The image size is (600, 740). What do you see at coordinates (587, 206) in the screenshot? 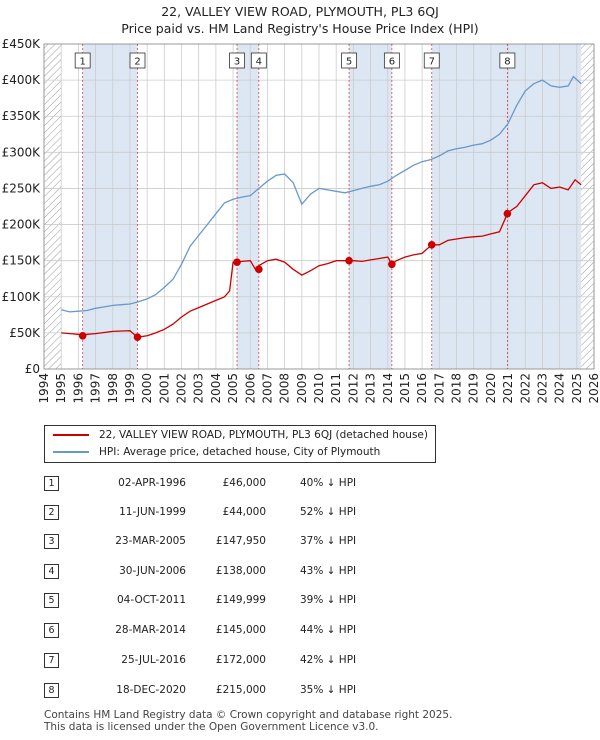
I see `no-data-hatch-right` at bounding box center [587, 206].